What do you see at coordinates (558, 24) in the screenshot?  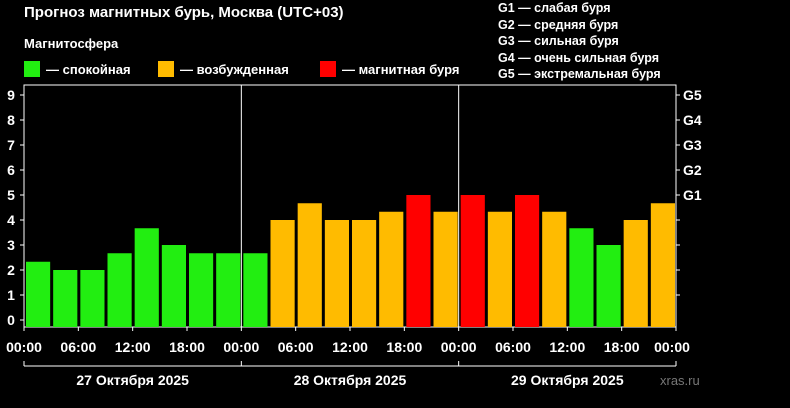 I see `g2-description: G2 — средняя буря` at bounding box center [558, 24].